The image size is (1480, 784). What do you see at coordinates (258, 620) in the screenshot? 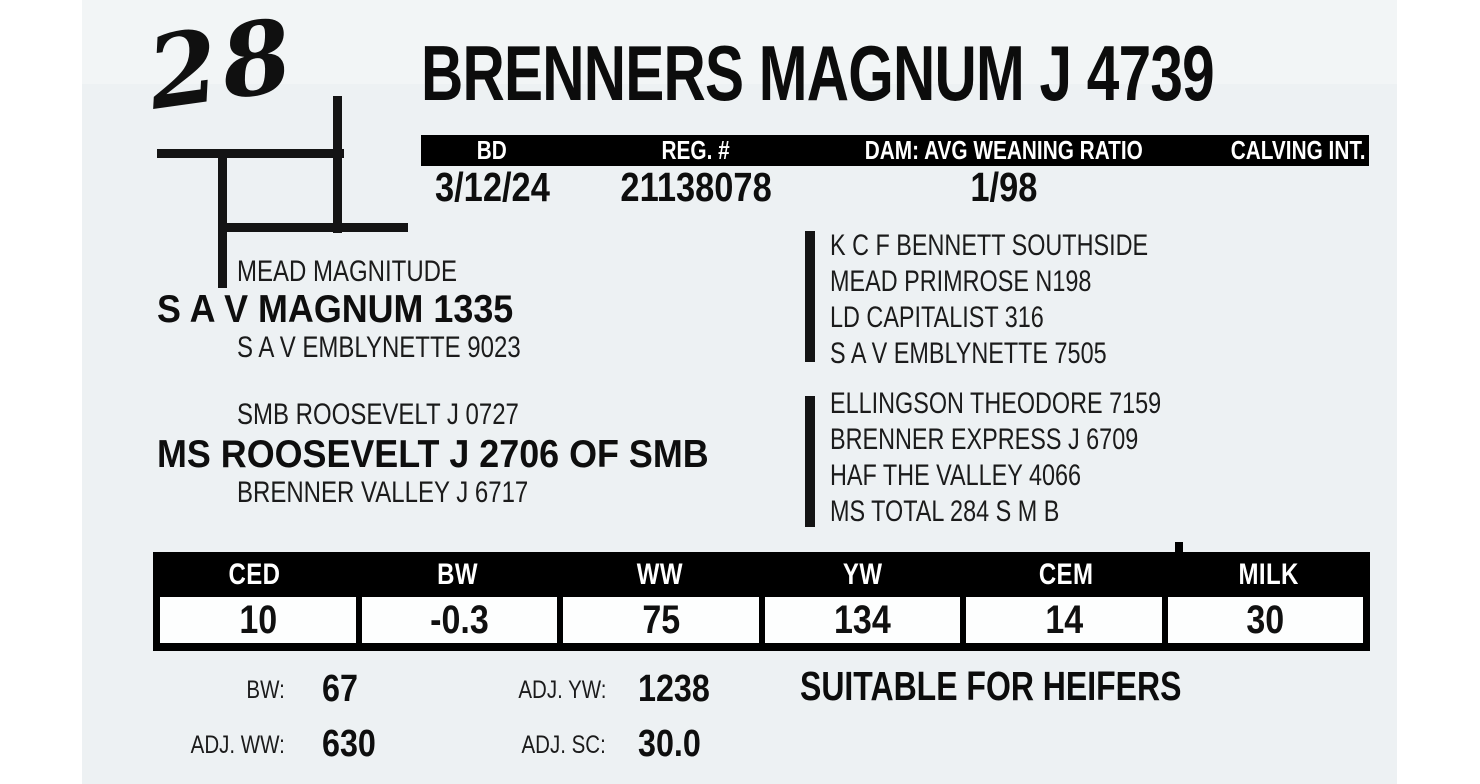
I see `epd-value-ced: 10` at bounding box center [258, 620].